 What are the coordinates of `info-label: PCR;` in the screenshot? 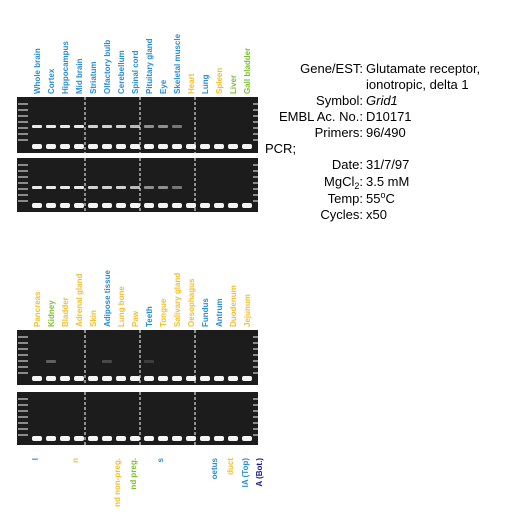 It's located at (280, 148).